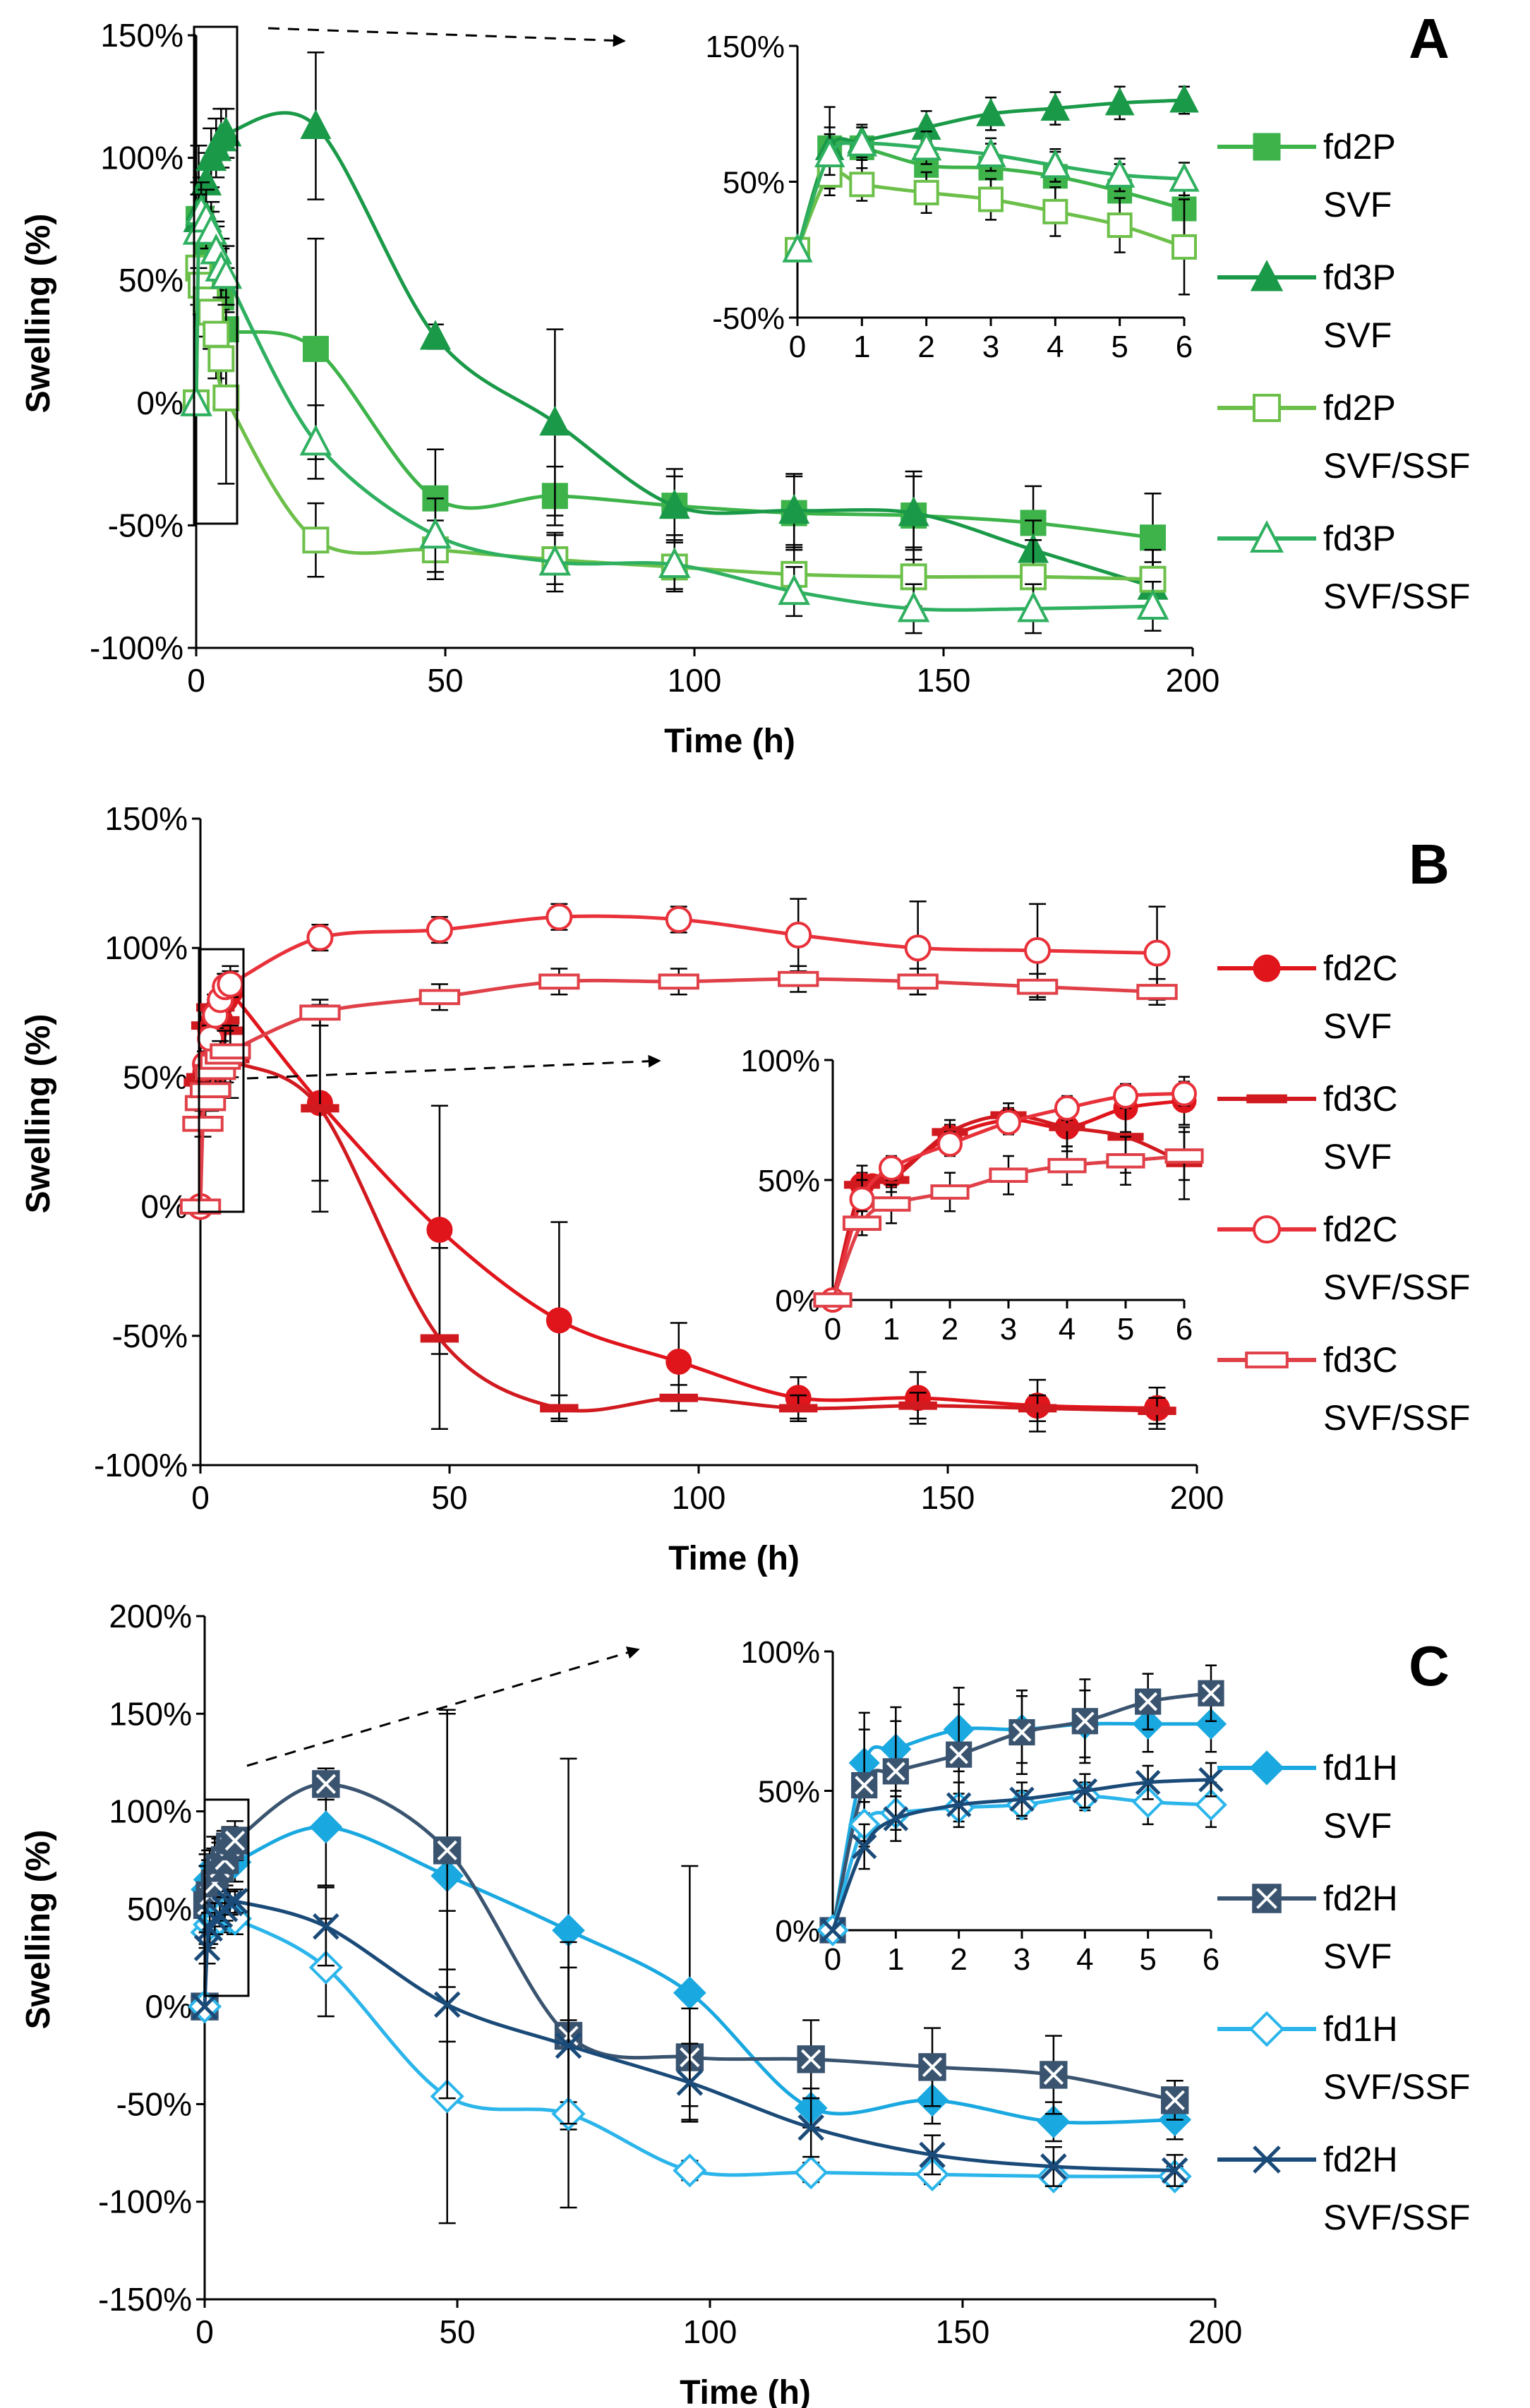 This screenshot has height=2408, width=1530. What do you see at coordinates (1344, 567) in the screenshot?
I see `legend-entry: fd3P SVF/SSF` at bounding box center [1344, 567].